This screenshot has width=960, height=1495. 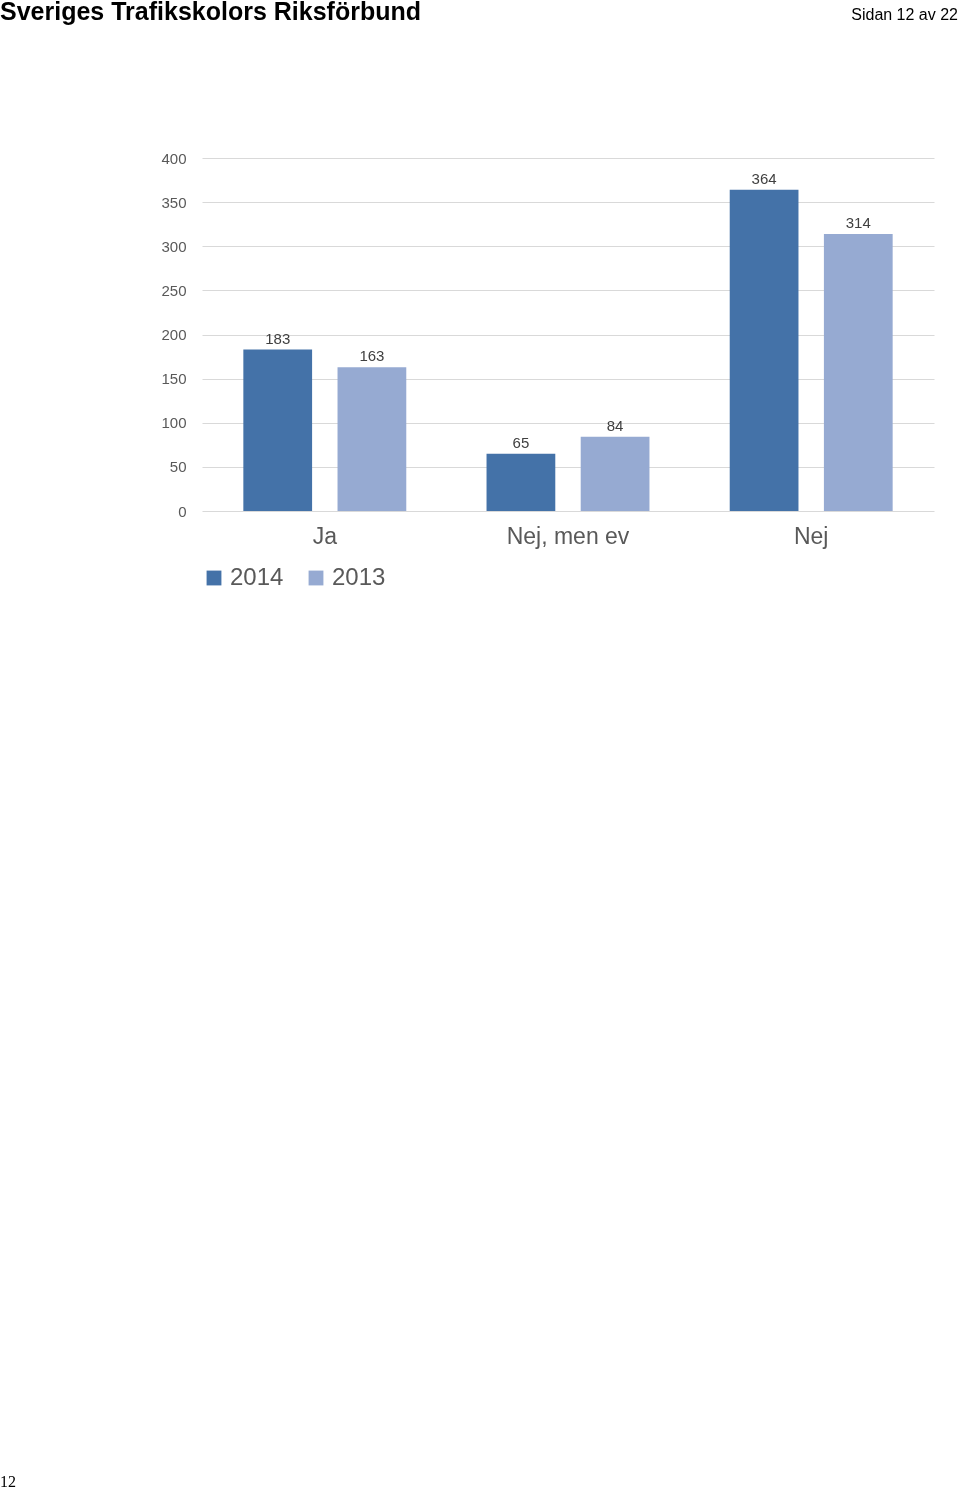 I want to click on y-tick-label: 350, so click(x=174, y=202).